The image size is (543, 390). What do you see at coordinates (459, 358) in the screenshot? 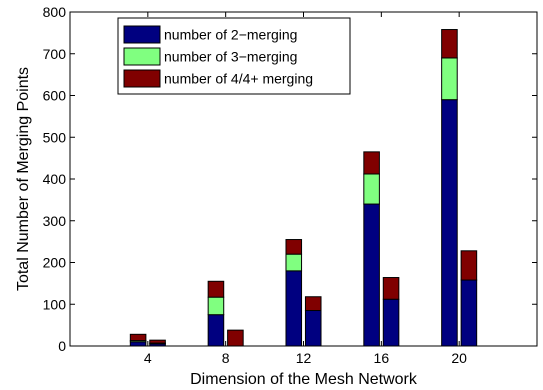
I see `x-tick-label: 20` at bounding box center [459, 358].